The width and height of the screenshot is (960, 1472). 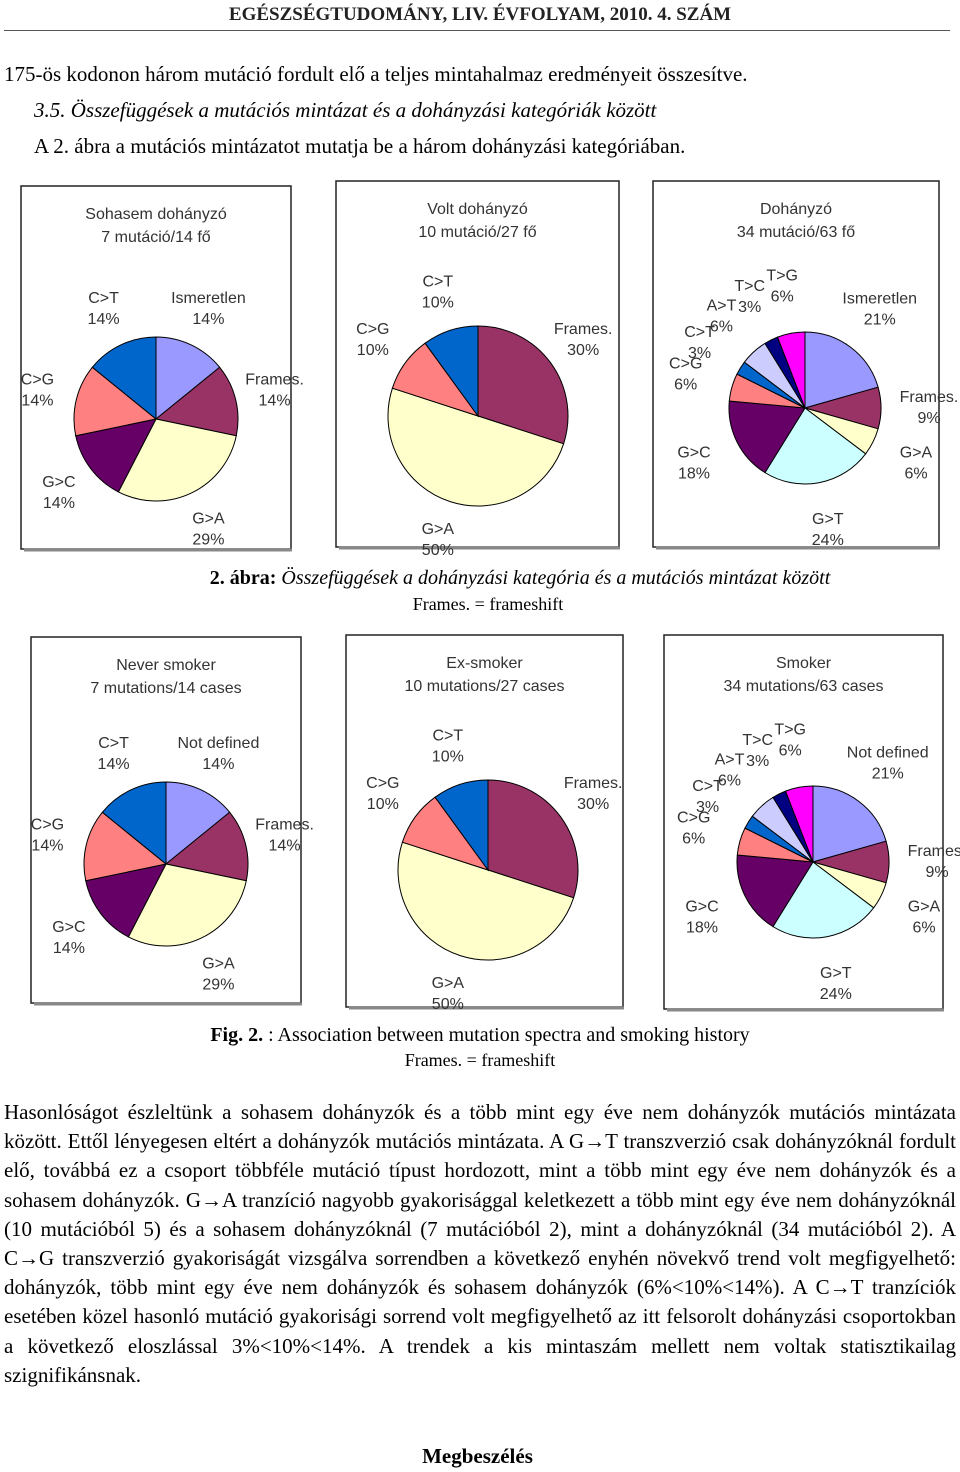 What do you see at coordinates (796, 232) in the screenshot?
I see `chart-subtitle: 34 mutáció/63 fő` at bounding box center [796, 232].